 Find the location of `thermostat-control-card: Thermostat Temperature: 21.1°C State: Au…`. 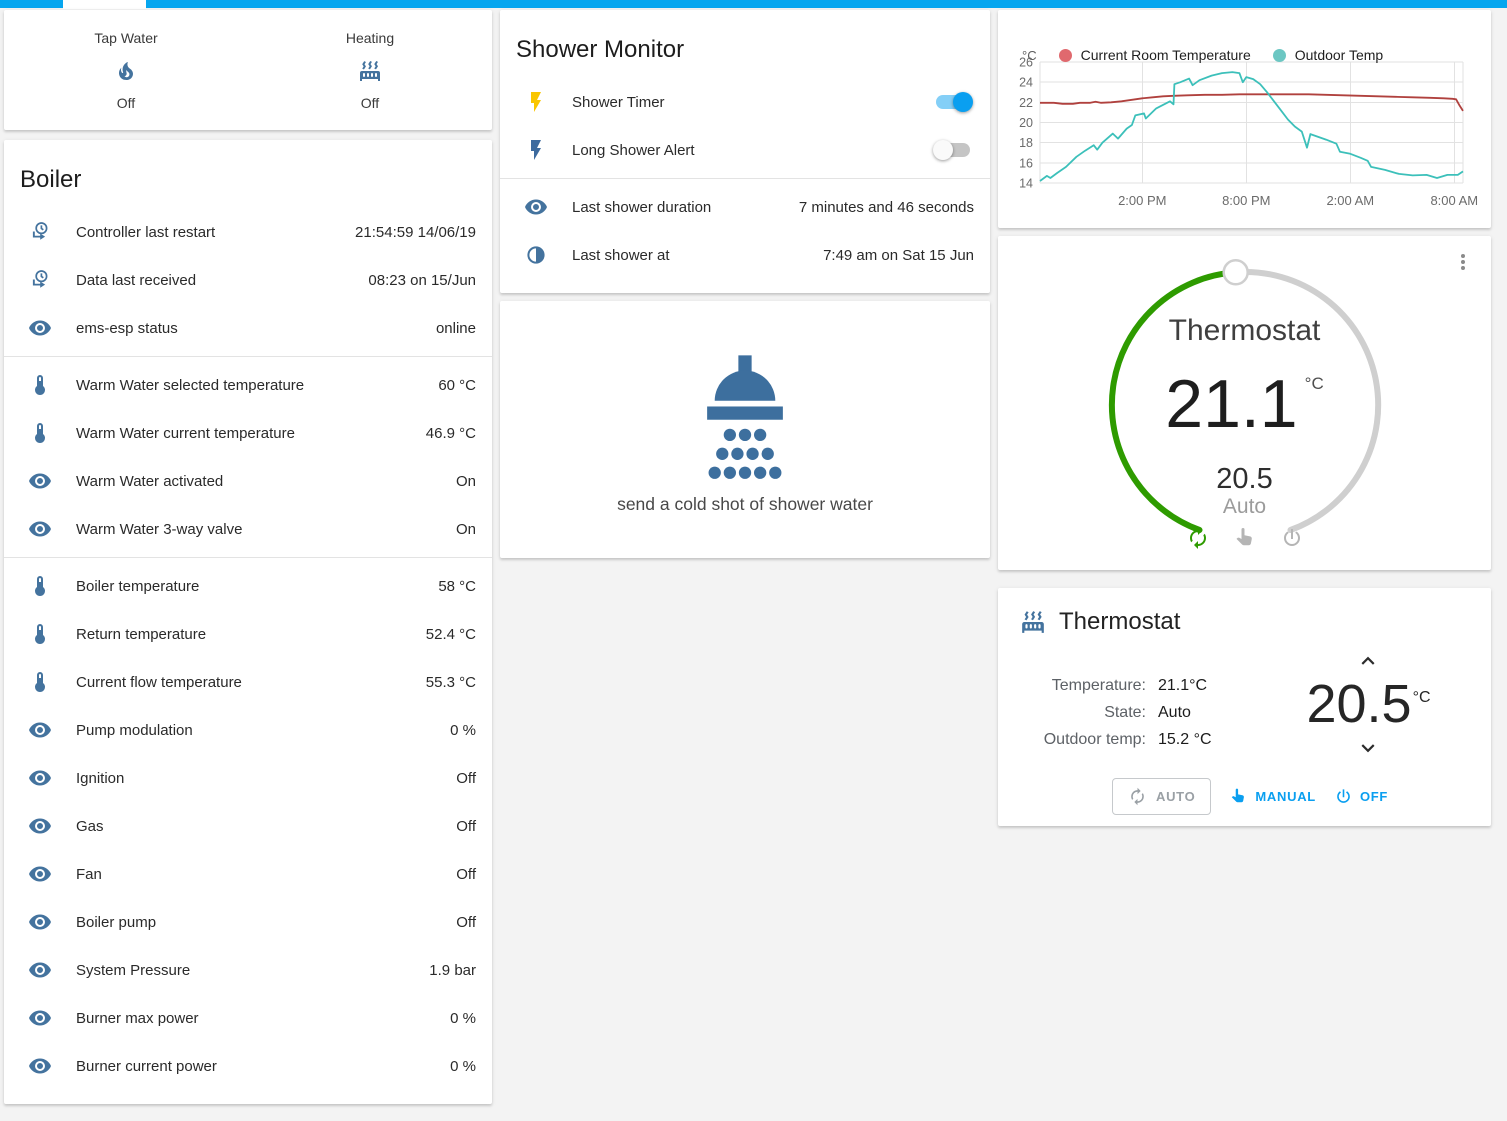

thermostat-control-card: Thermostat Temperature: 21.1°C State: Au… is located at coordinates (1244, 707).